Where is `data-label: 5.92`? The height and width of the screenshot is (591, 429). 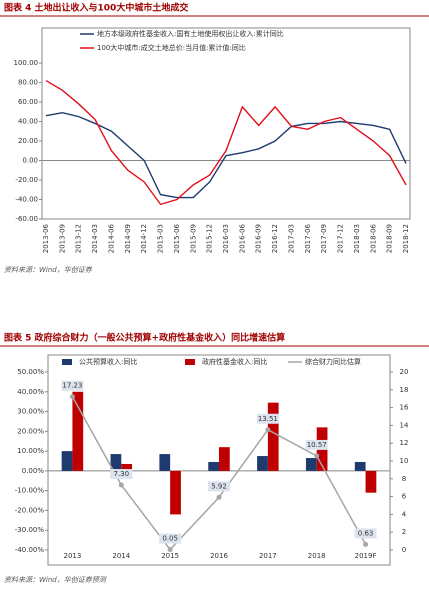
data-label: 5.92 is located at coordinates (219, 486).